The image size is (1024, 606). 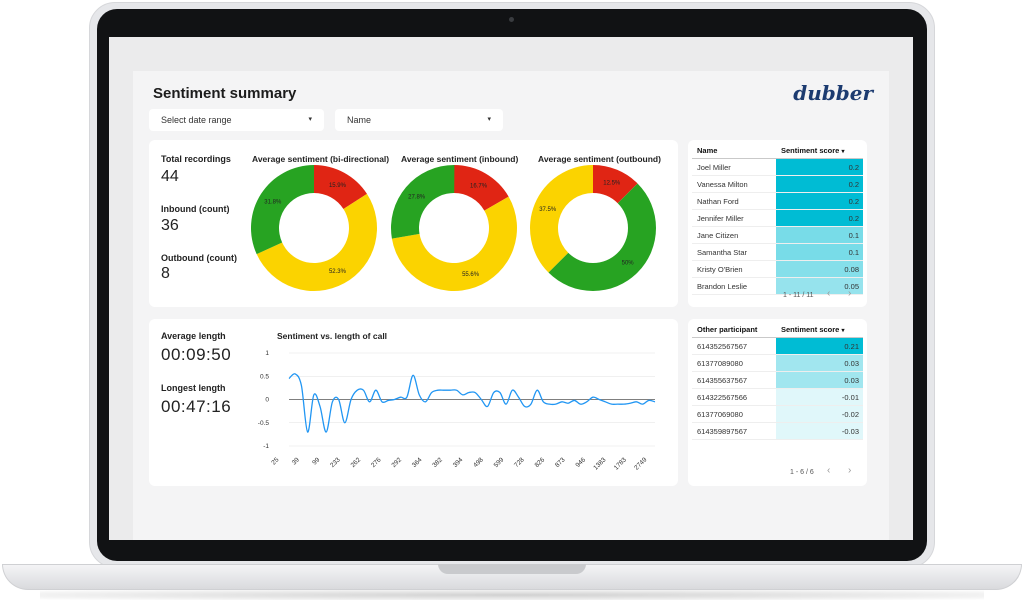 I want to click on x-tick-label: 2749, so click(x=640, y=463).